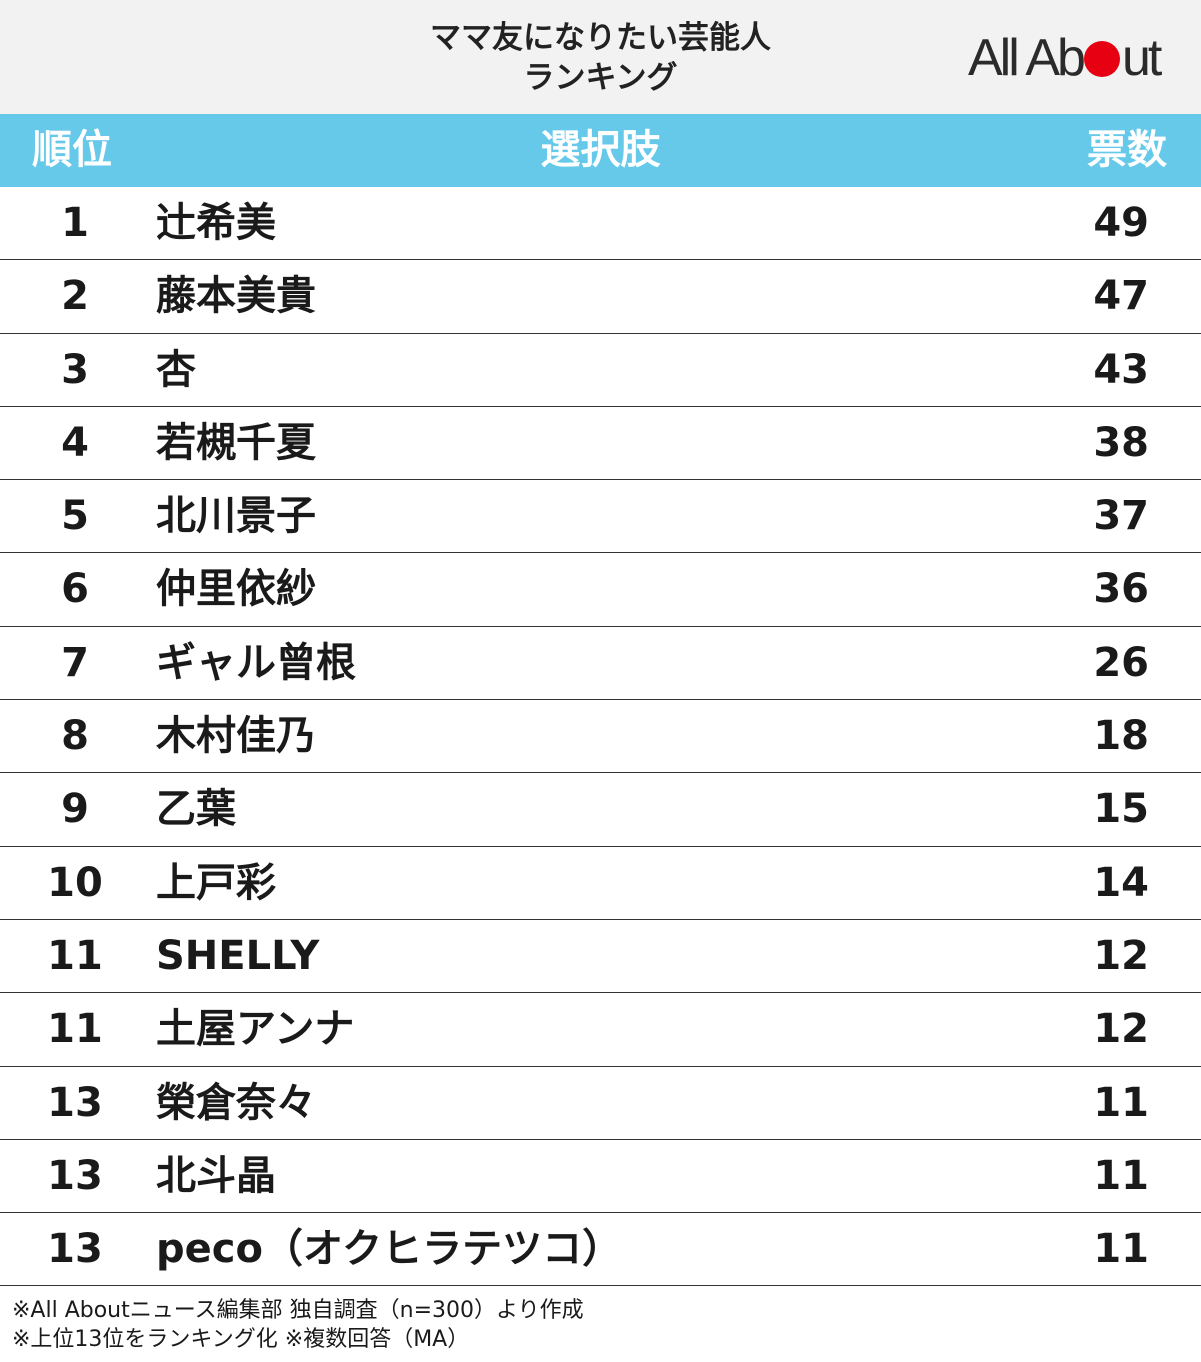 This screenshot has height=1362, width=1201. Describe the element at coordinates (75, 369) in the screenshot. I see `rank-cell: 3` at that location.